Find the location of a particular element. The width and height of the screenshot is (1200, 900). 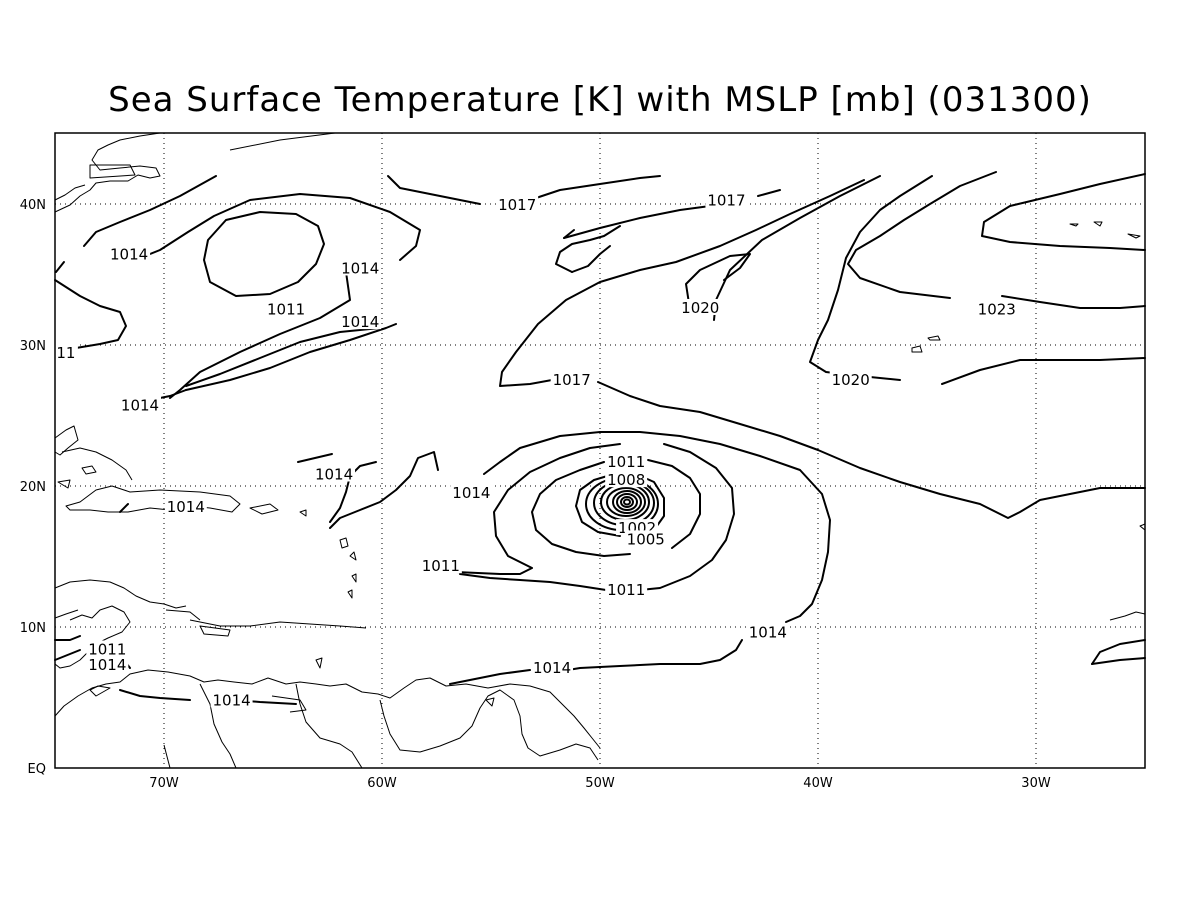

latitude-labels: EQ 10N 20N 30N 40N is located at coordinates (33, 487).